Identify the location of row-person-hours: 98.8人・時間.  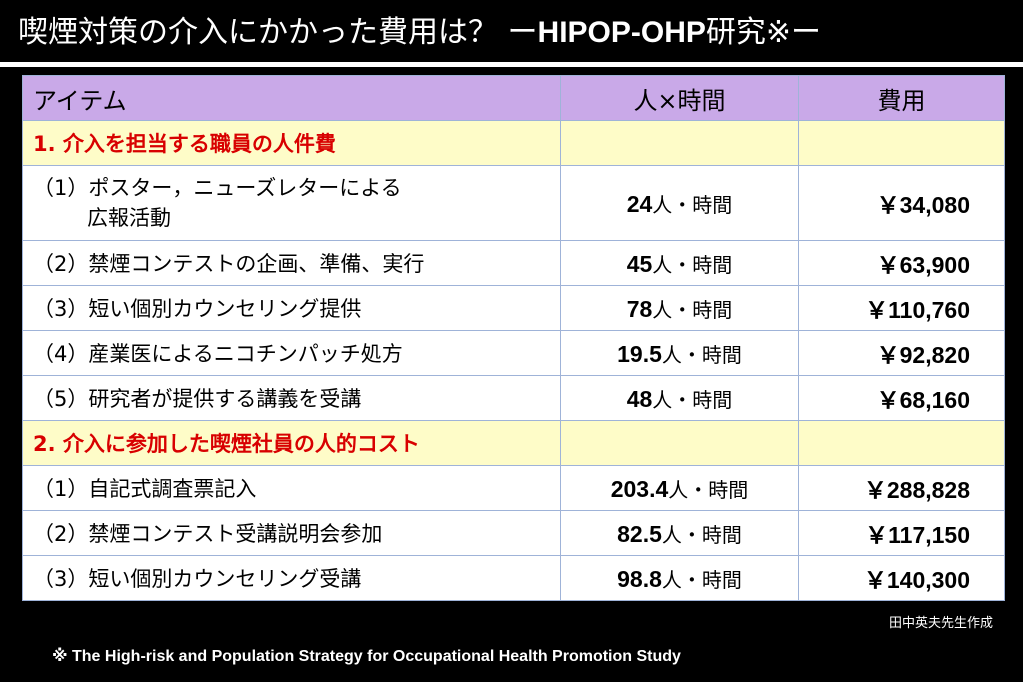
(679, 578).